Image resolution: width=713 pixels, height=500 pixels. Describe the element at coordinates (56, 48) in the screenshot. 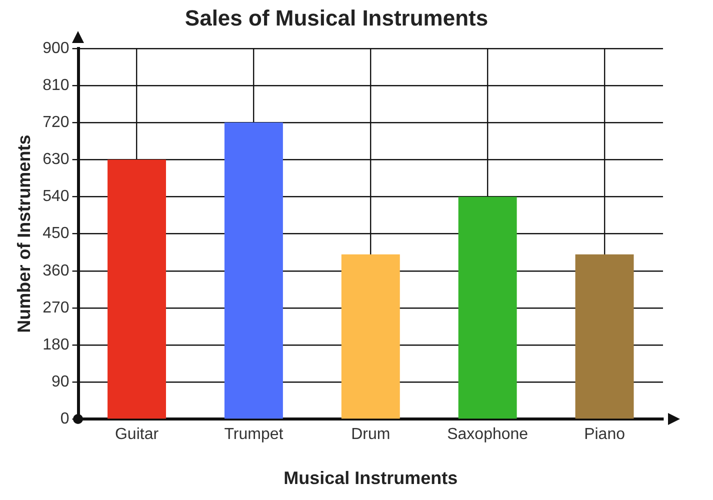

I see `y-tick-label: 900` at that location.